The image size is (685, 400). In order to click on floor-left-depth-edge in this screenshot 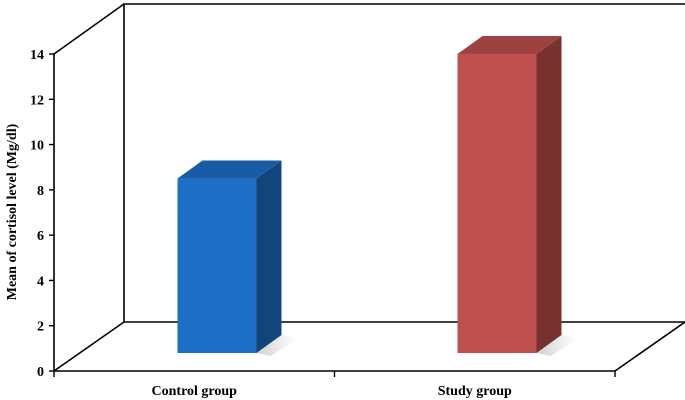, I will do `click(89, 346)`.